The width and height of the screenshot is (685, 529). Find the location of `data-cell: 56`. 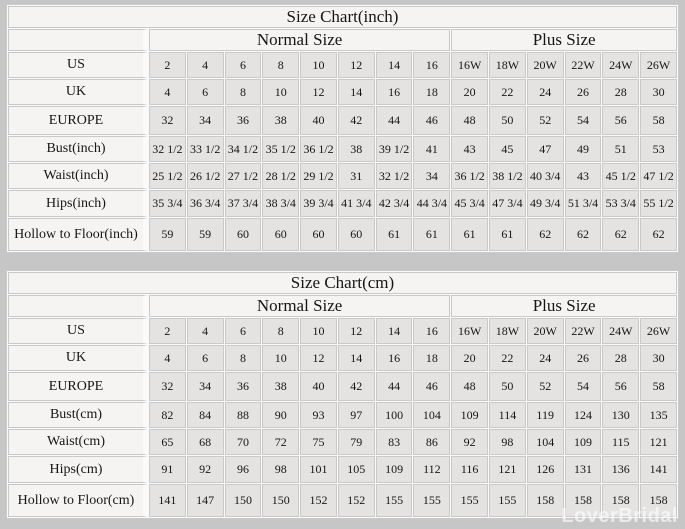

data-cell: 56 is located at coordinates (621, 386).